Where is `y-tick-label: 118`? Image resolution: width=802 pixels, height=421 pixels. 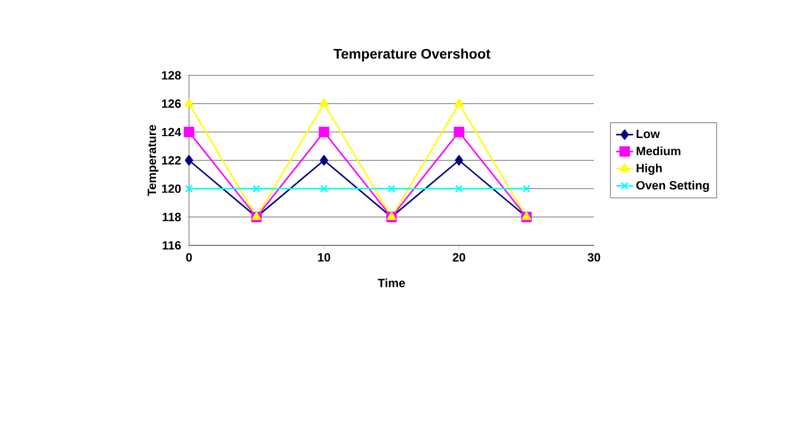
y-tick-label: 118 is located at coordinates (171, 217).